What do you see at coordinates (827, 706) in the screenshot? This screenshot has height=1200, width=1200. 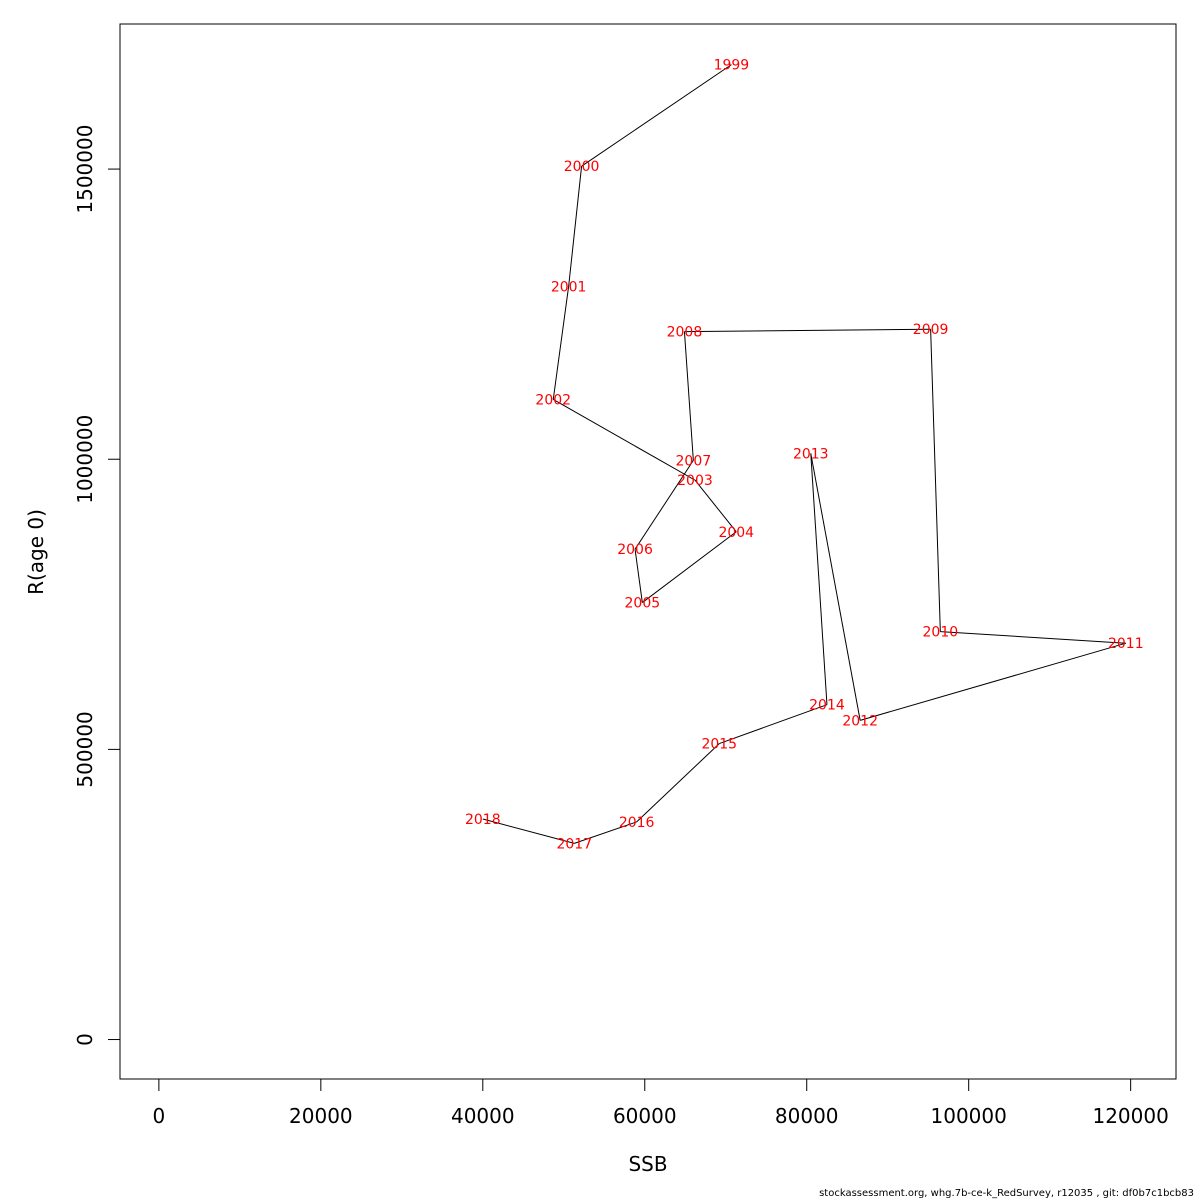 I see `year-label: 2014` at bounding box center [827, 706].